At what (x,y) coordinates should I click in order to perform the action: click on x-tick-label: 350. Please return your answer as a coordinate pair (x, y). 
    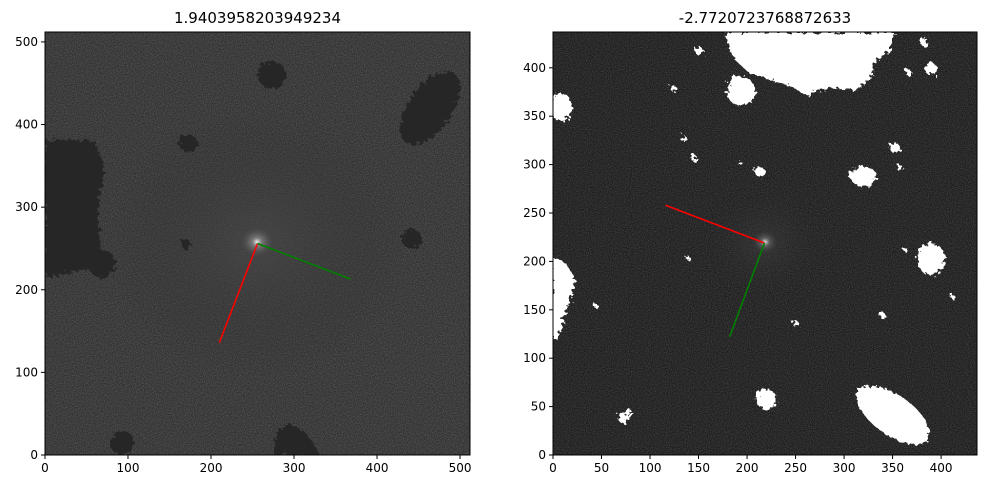
    Looking at the image, I should click on (892, 468).